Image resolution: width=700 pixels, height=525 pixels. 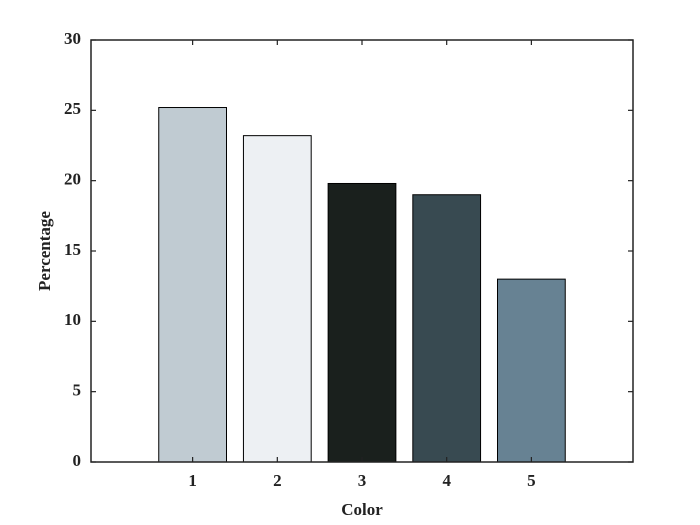 What do you see at coordinates (77, 460) in the screenshot?
I see `y-tick-label: 0` at bounding box center [77, 460].